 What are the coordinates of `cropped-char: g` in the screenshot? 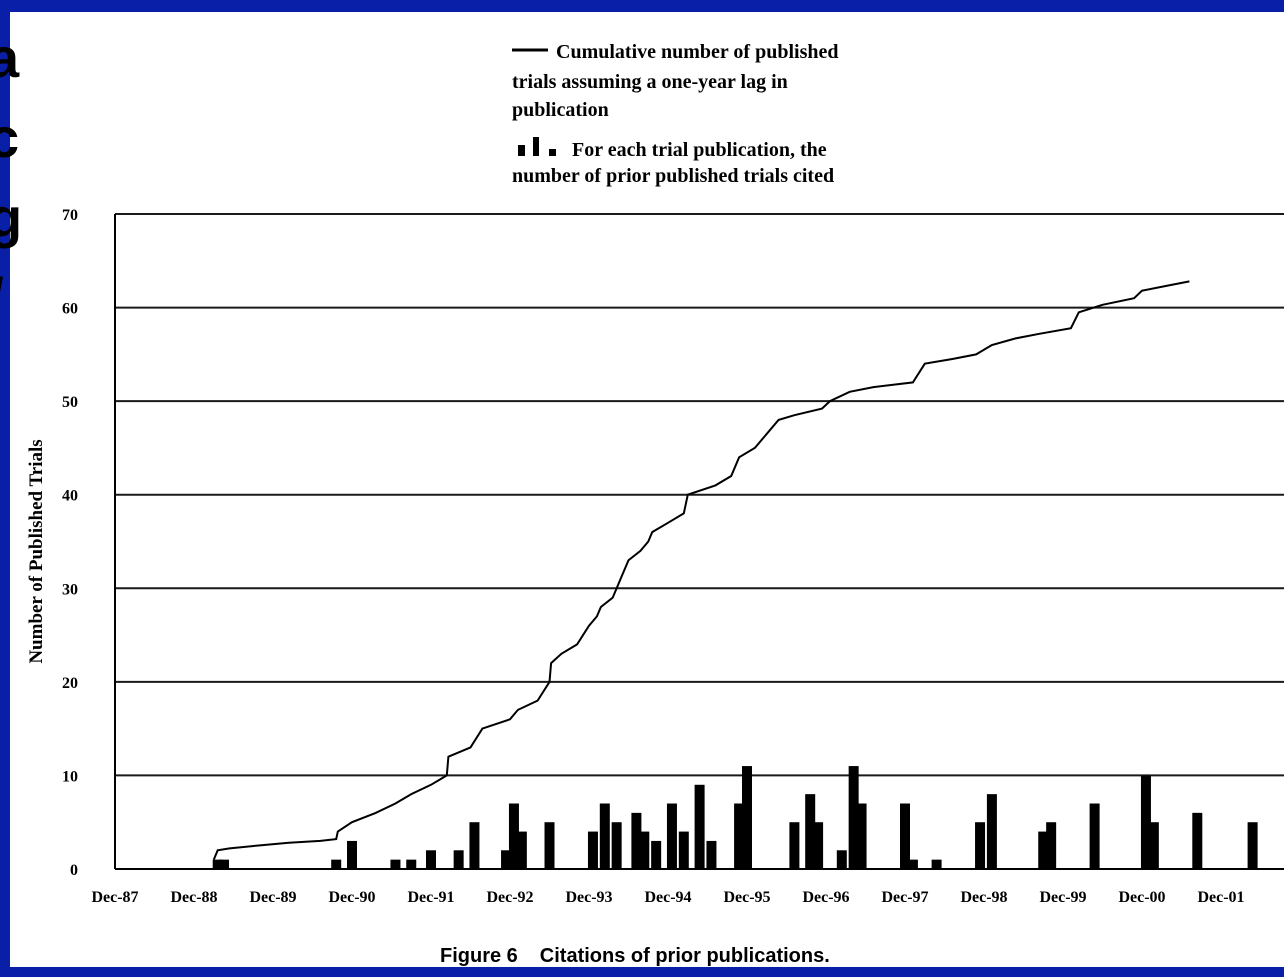 It's located at (11, 217).